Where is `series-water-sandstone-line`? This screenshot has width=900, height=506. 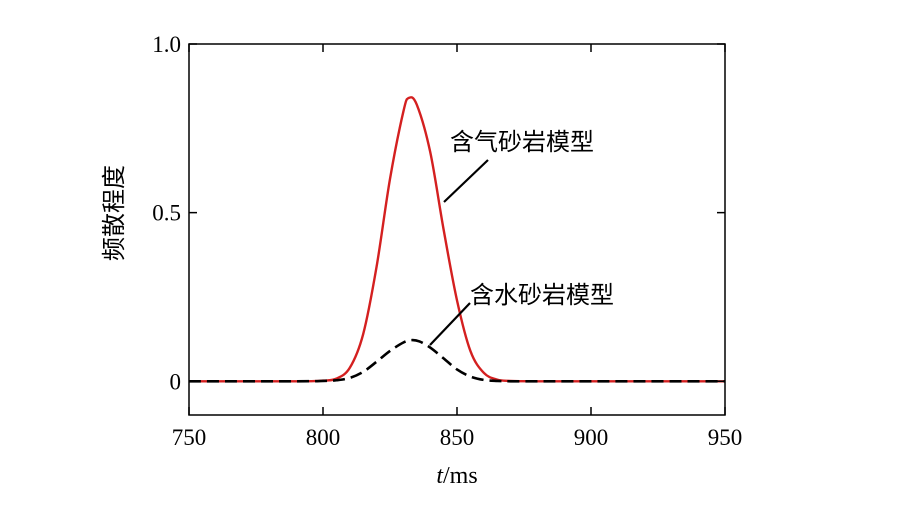
series-water-sandstone-line is located at coordinates (456, 360).